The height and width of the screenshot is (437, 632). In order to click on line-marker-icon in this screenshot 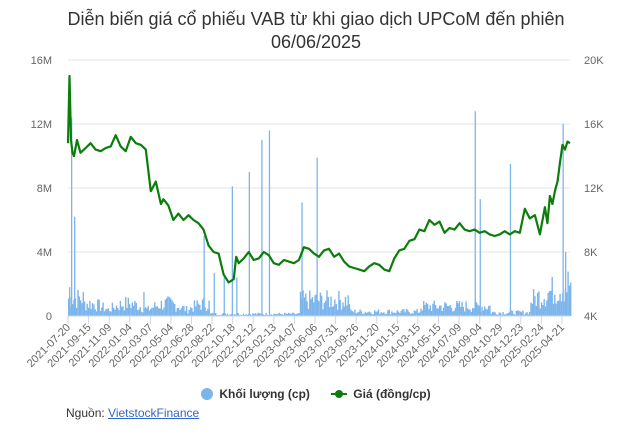, I will do `click(339, 394)`.